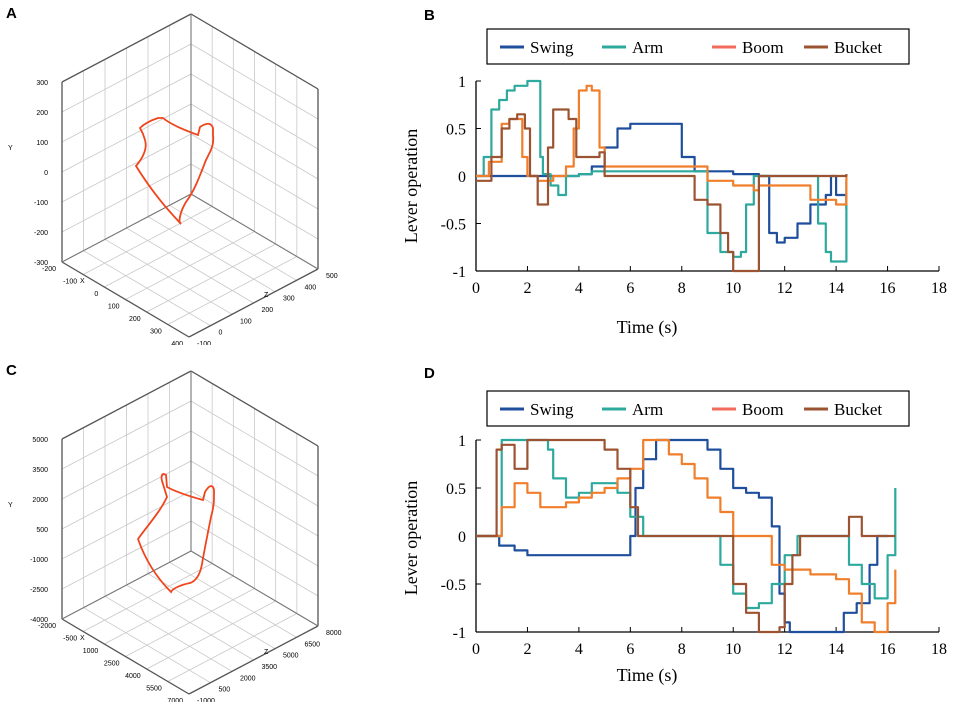 This screenshot has height=702, width=957. Describe the element at coordinates (248, 678) in the screenshot. I see `z-tick-label: 2000` at that location.